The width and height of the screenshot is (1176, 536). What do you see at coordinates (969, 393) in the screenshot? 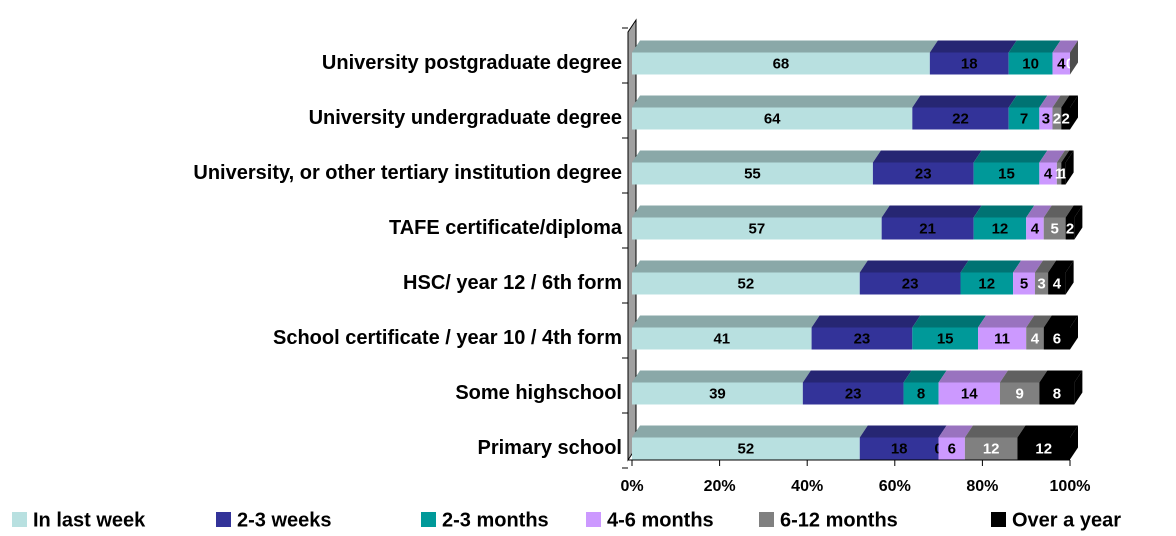
I see `value-label: 14` at bounding box center [969, 393].